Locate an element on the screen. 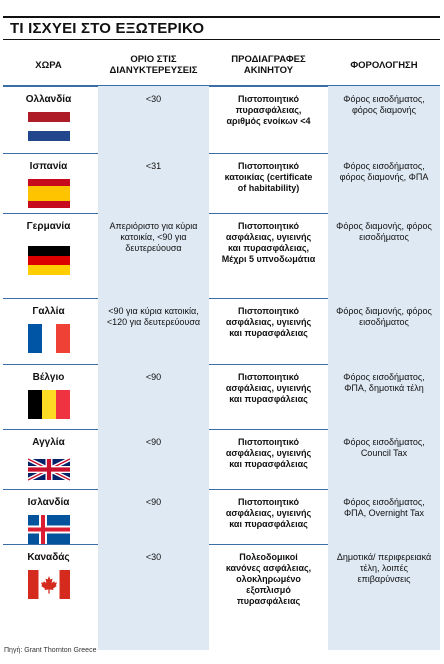 Image resolution: width=444 pixels, height=664 pixels. header-divider is located at coordinates (221, 85).